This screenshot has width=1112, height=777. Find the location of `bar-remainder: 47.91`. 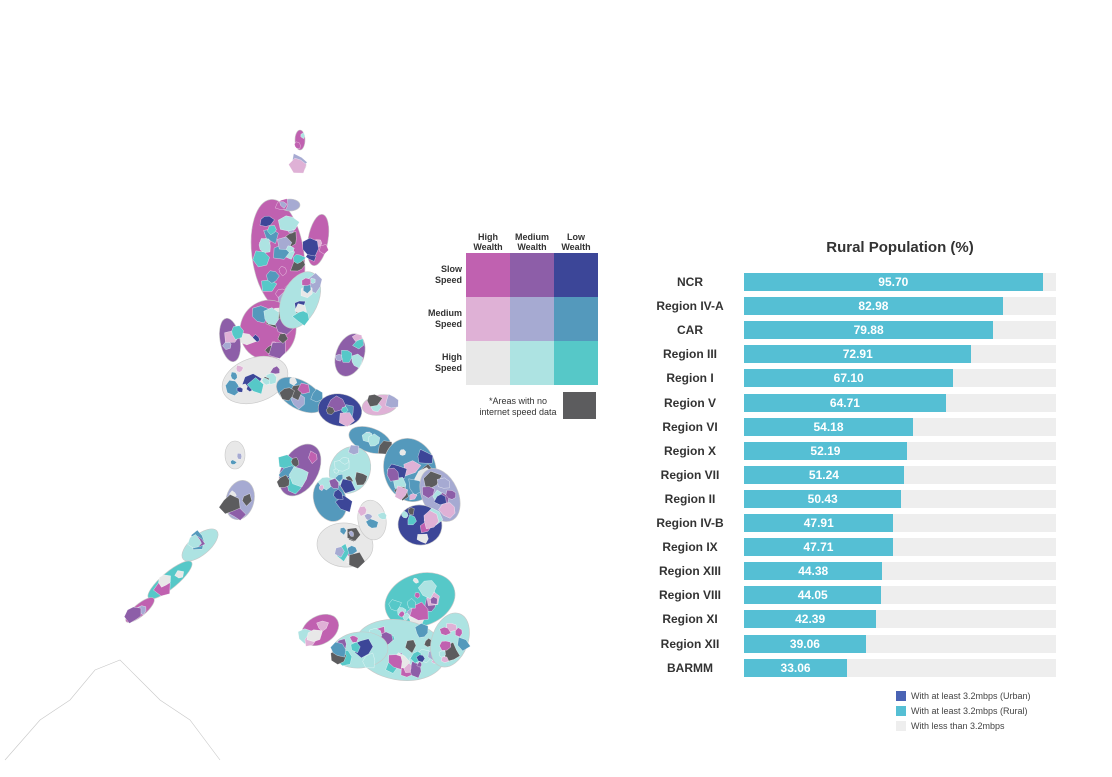

bar-remainder: 47.91 is located at coordinates (900, 523).